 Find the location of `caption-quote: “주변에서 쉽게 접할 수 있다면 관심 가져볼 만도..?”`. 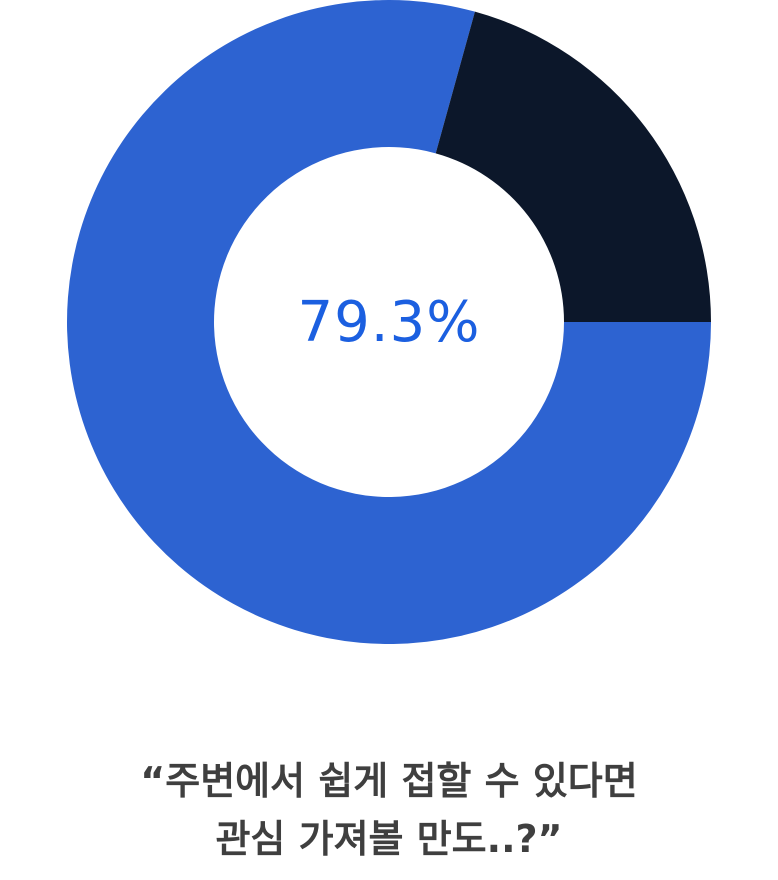

caption-quote: “주변에서 쉽게 접할 수 있다면 관심 가져볼 만도..?” is located at coordinates (389, 810).